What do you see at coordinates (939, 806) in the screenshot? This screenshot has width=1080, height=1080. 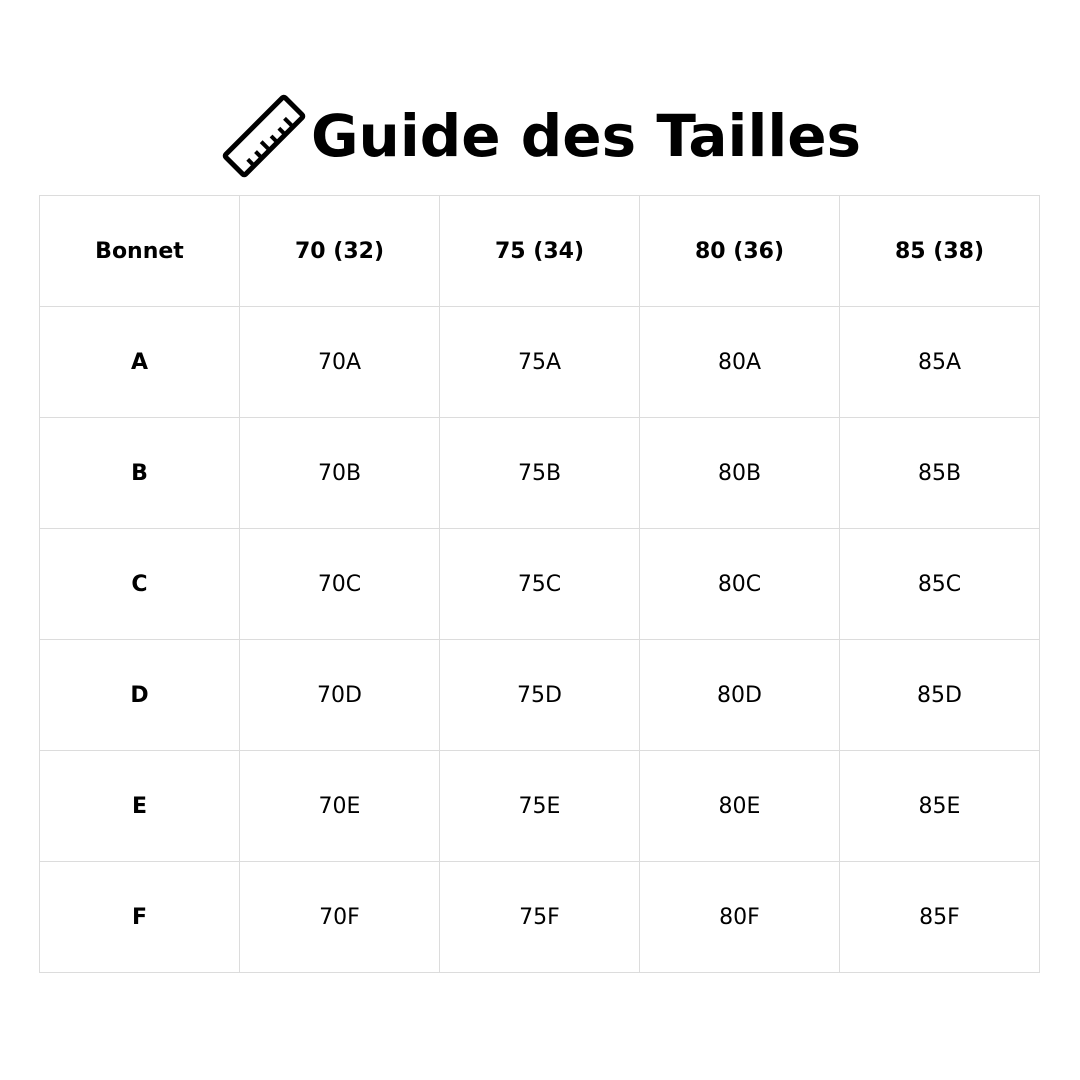 I see `size-cell: 85E` at bounding box center [939, 806].